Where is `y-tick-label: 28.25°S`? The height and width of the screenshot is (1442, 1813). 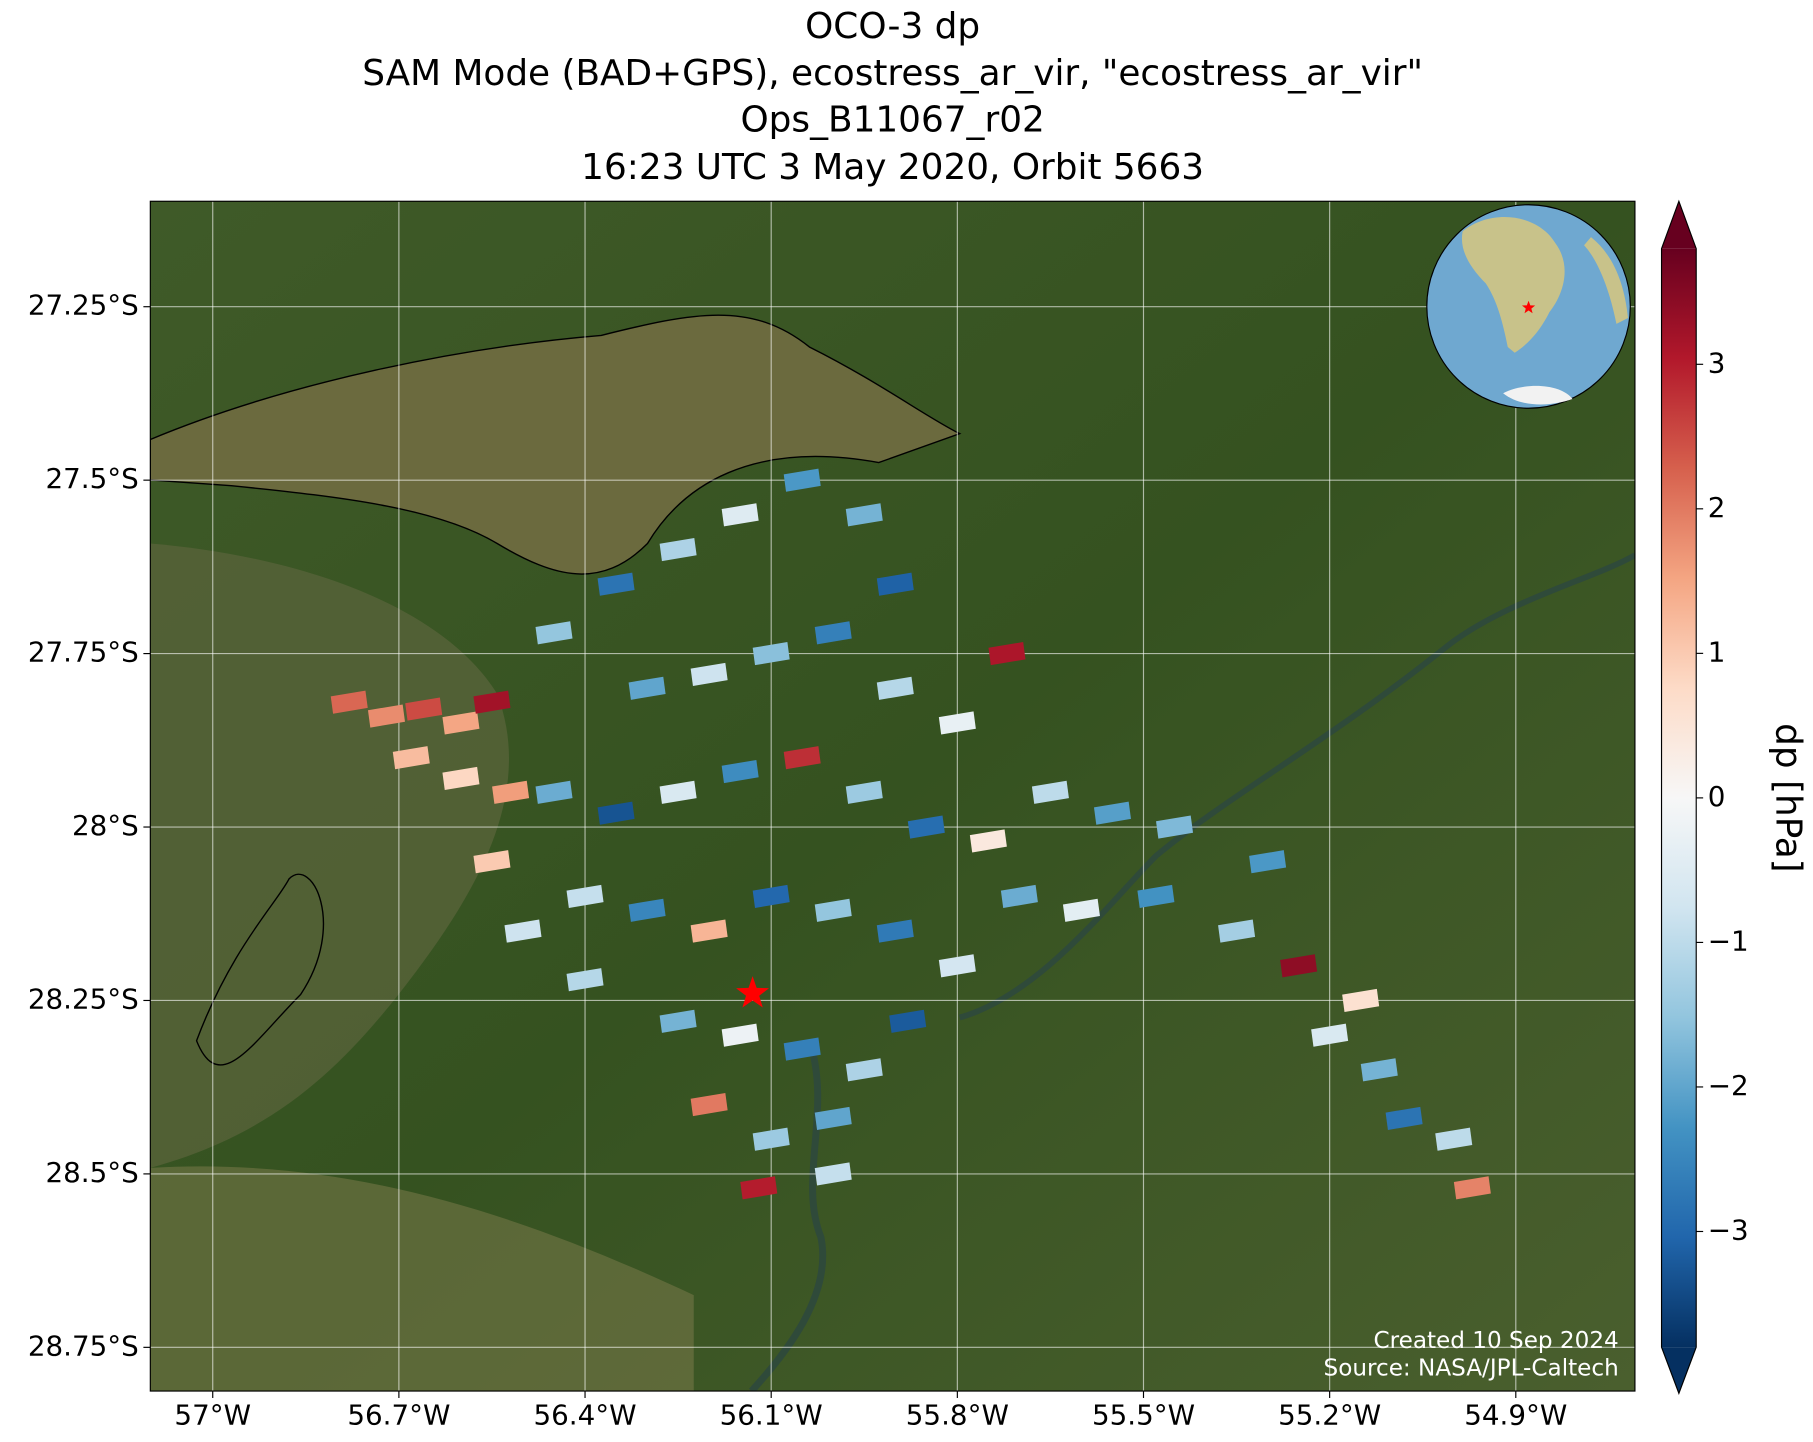 y-tick-label: 28.25°S is located at coordinates (83, 998).